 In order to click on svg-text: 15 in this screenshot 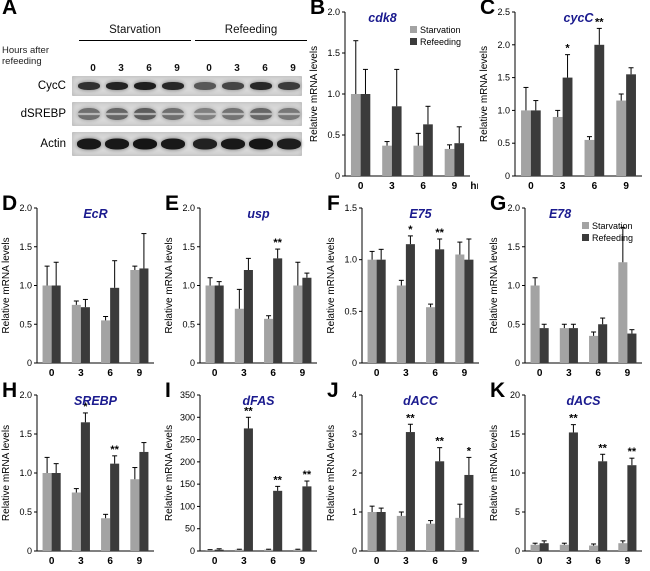, I will do `click(515, 434)`.